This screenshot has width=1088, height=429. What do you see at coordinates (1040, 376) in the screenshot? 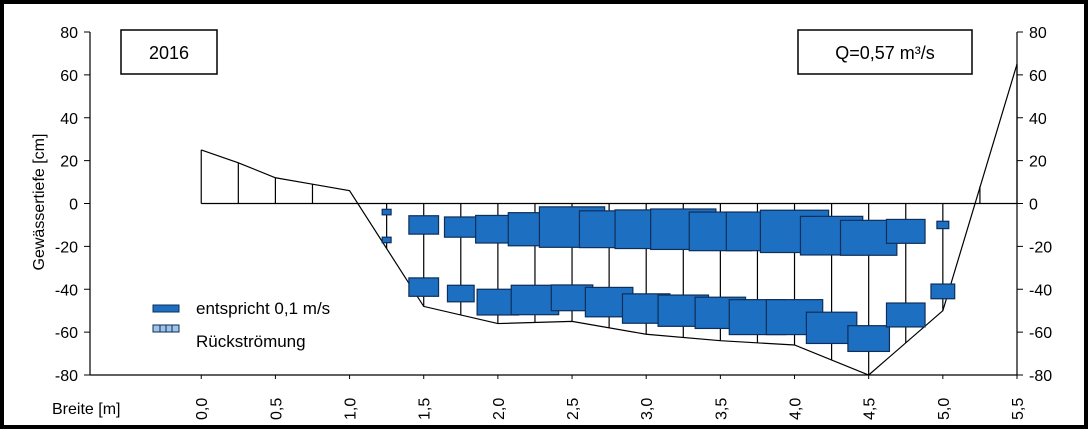
I see `y-tick-label-right: -80` at bounding box center [1040, 376].